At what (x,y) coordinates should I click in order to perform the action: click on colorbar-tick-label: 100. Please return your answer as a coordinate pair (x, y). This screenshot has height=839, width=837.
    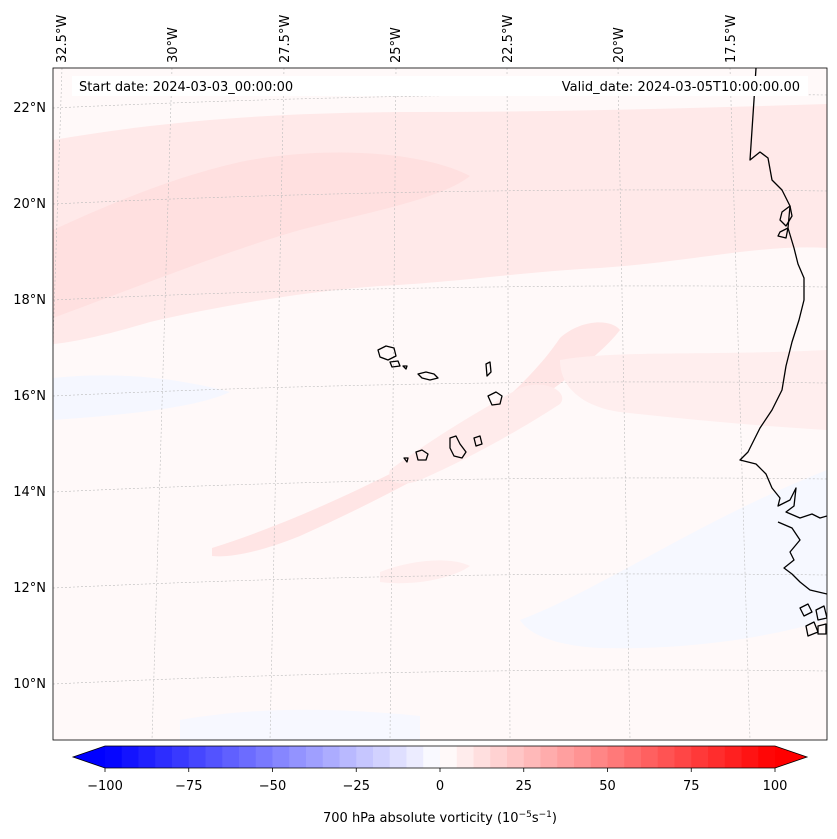
    Looking at the image, I should click on (775, 786).